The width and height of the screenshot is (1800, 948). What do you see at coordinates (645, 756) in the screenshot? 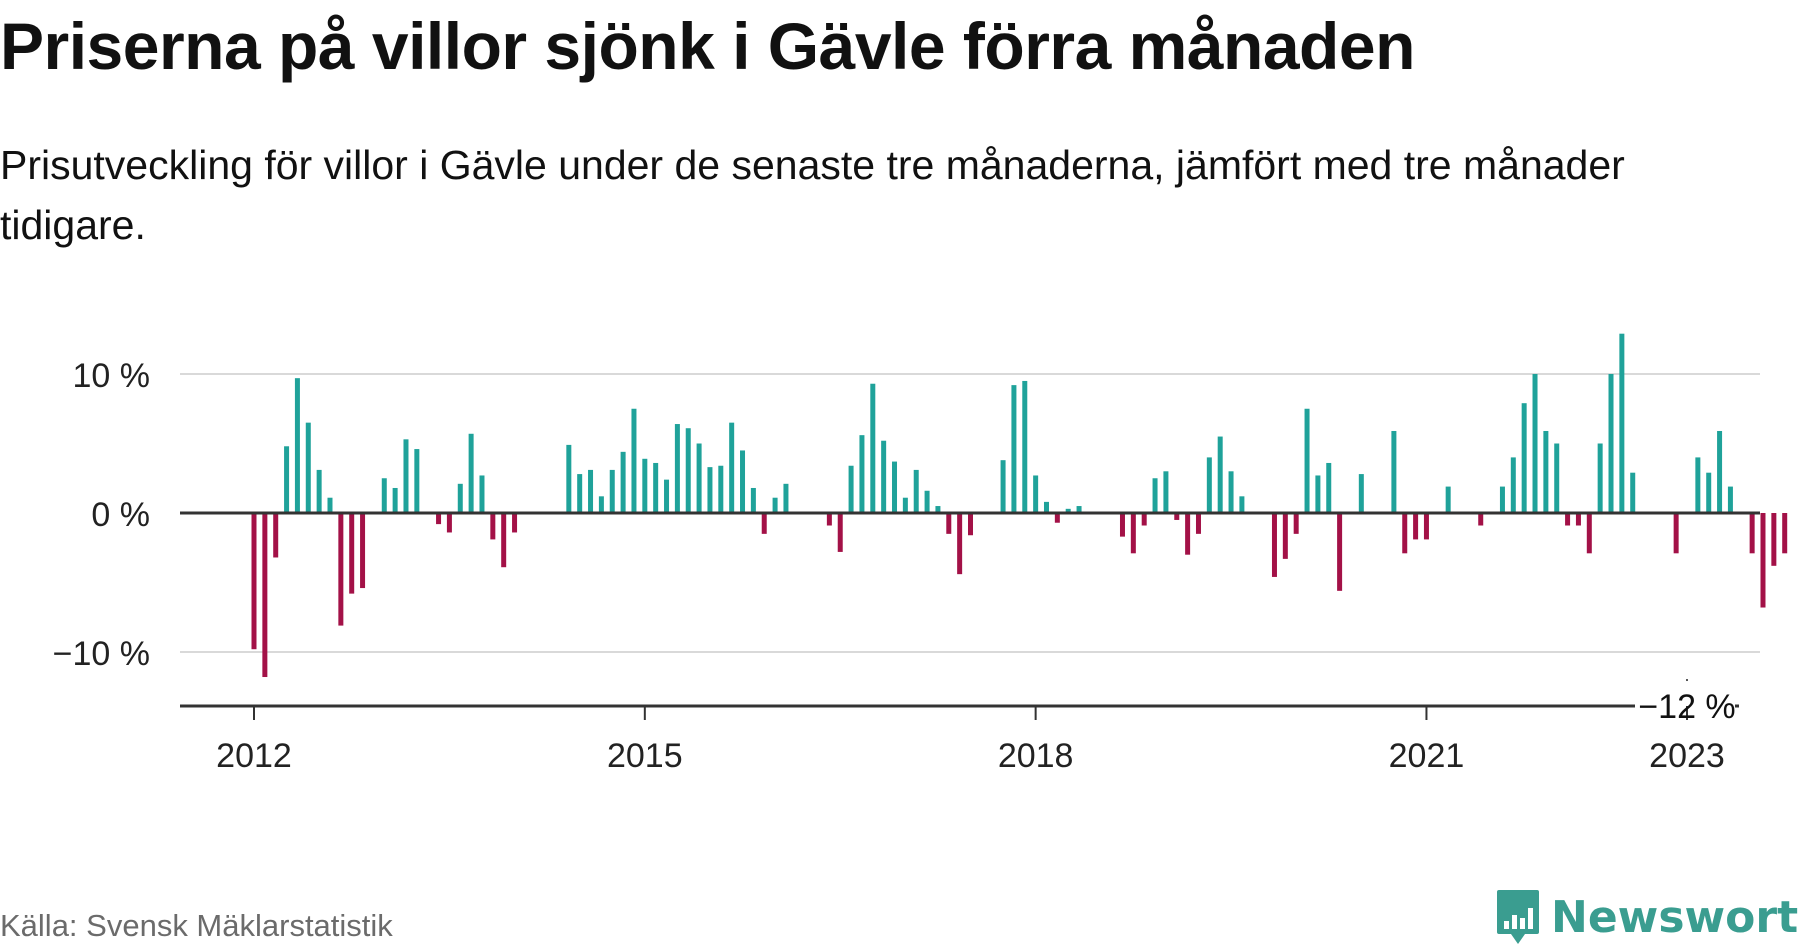
I see `x-tick-label: 2015` at bounding box center [645, 756].